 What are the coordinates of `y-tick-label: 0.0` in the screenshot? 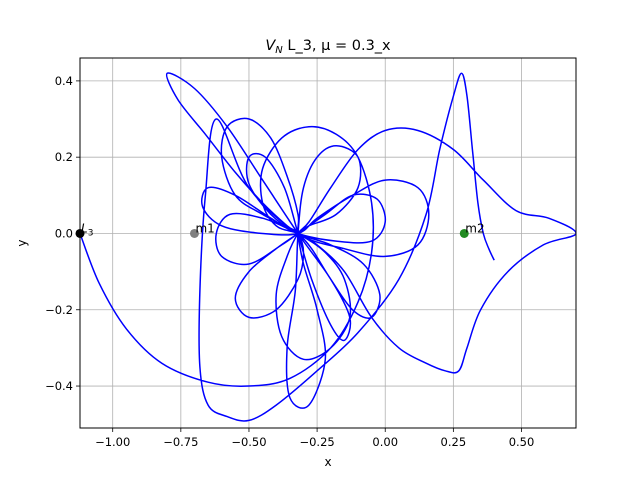 It's located at (64, 233).